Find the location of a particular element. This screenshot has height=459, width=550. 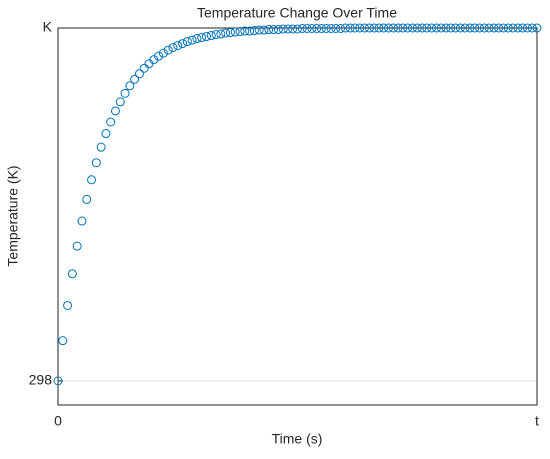

chart-title: Temperature Change Over Time is located at coordinates (297, 13).